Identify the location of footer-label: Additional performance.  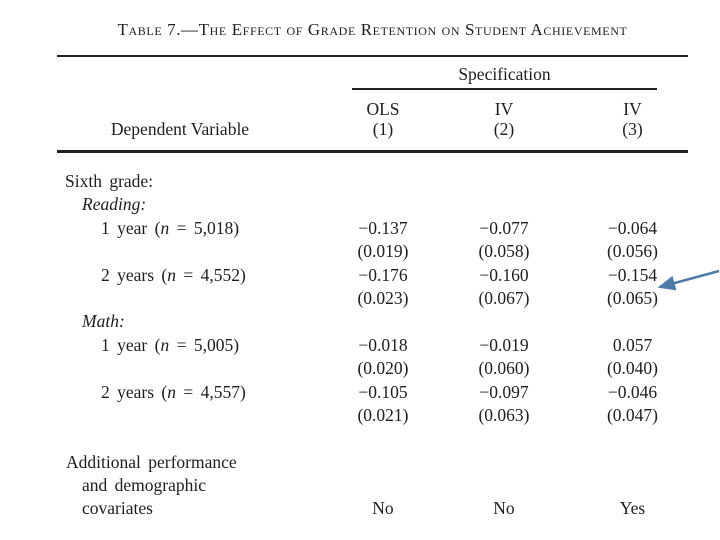
(151, 461).